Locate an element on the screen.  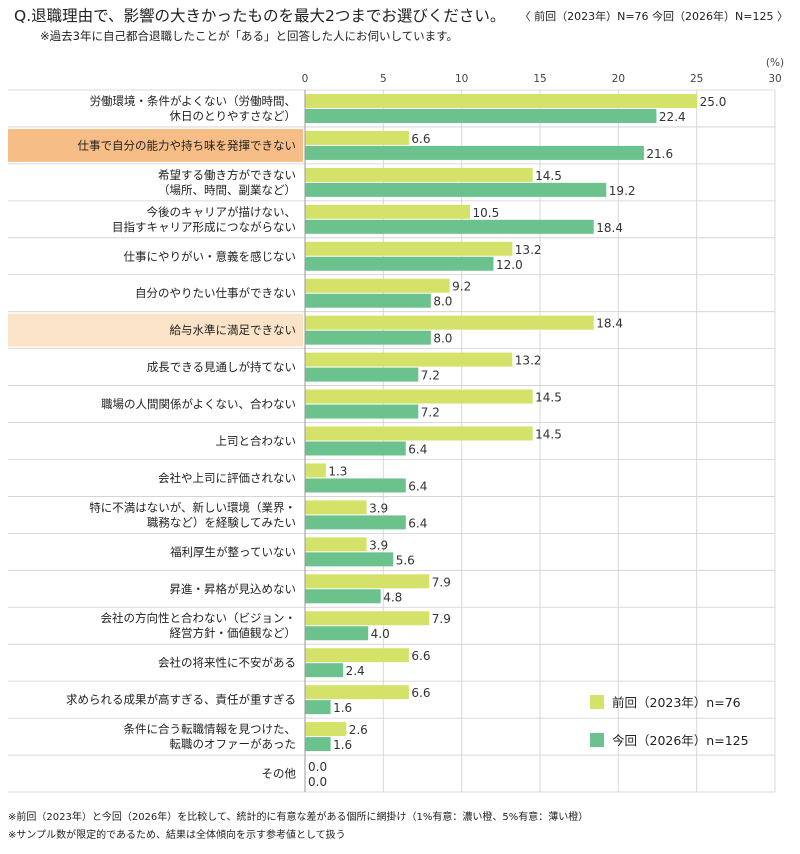
x-tick-label-4: 20 is located at coordinates (618, 79).